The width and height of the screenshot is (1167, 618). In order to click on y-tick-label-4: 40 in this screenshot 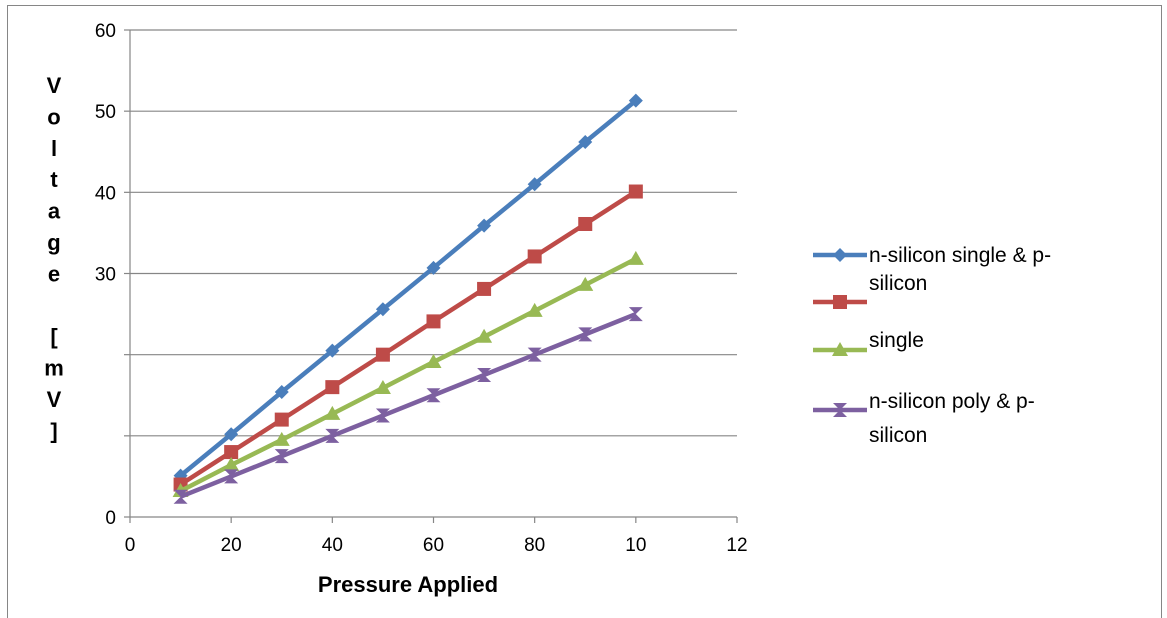, I will do `click(105, 193)`.